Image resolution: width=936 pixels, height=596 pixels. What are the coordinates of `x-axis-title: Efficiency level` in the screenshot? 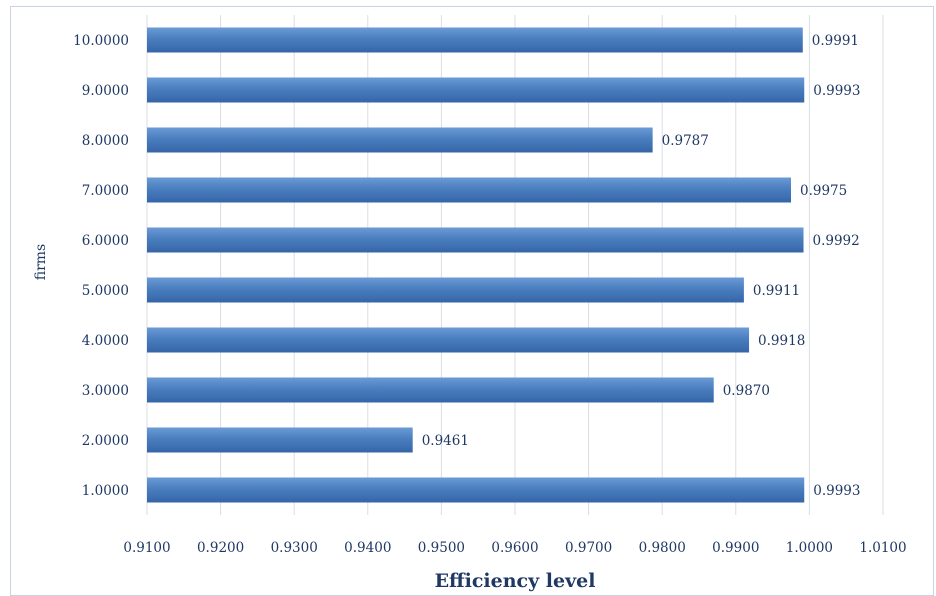 It's located at (515, 581).